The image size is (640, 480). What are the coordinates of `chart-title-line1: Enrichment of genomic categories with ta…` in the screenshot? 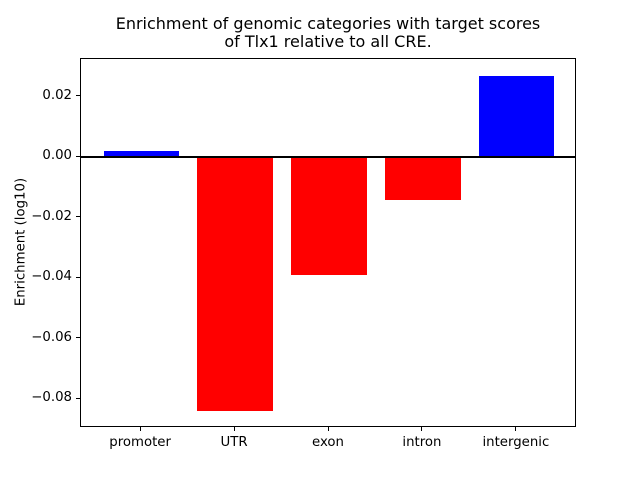 It's located at (328, 23).